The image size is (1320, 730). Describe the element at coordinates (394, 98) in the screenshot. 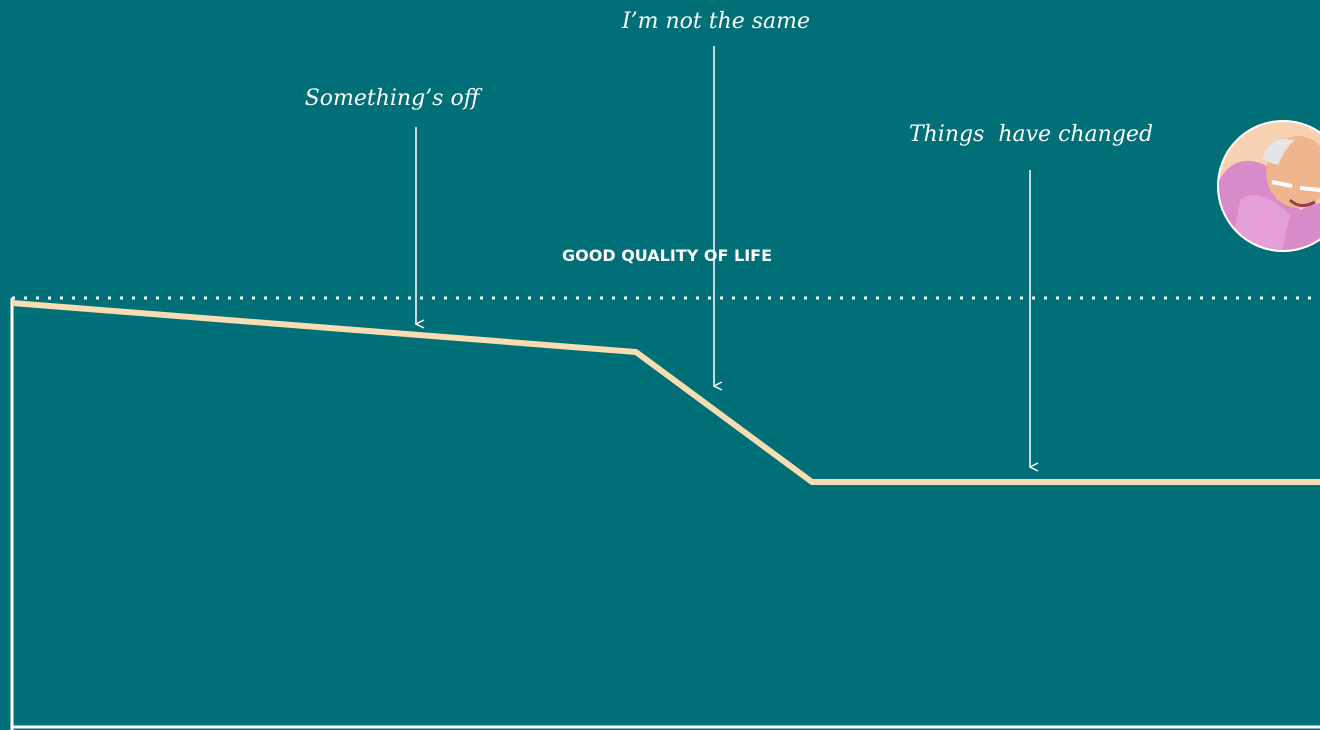

I see `annotation: Something’s off` at that location.